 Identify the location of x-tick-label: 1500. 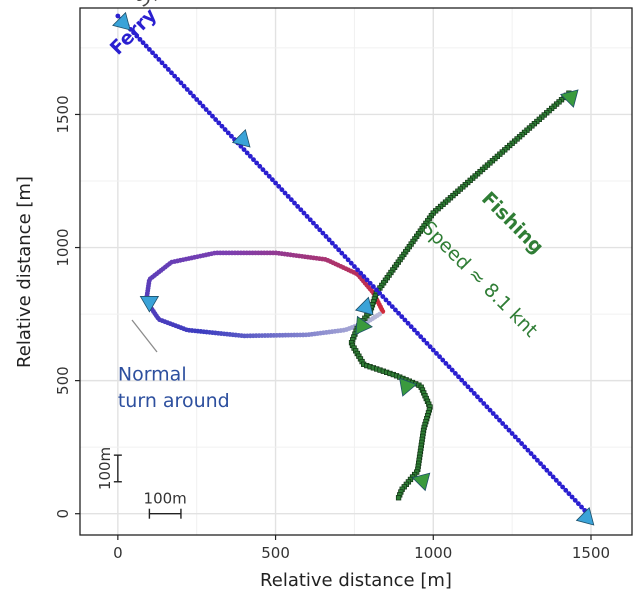
(591, 553).